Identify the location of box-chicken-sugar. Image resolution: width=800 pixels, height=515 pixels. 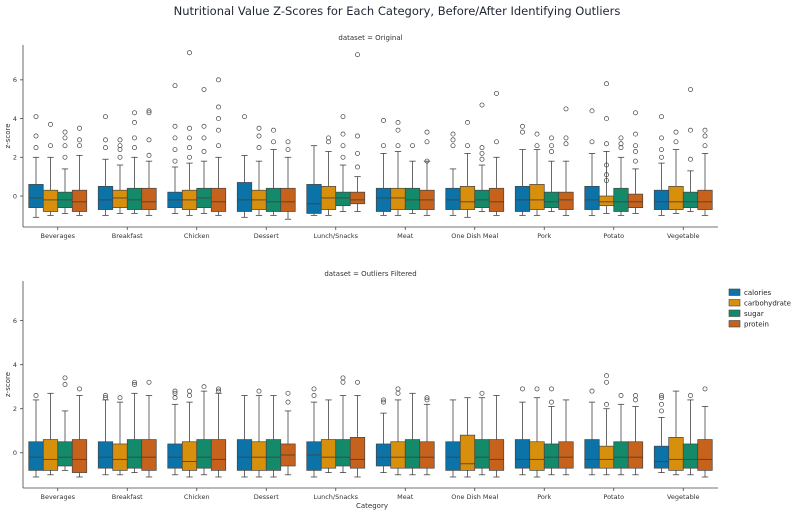
(204, 150).